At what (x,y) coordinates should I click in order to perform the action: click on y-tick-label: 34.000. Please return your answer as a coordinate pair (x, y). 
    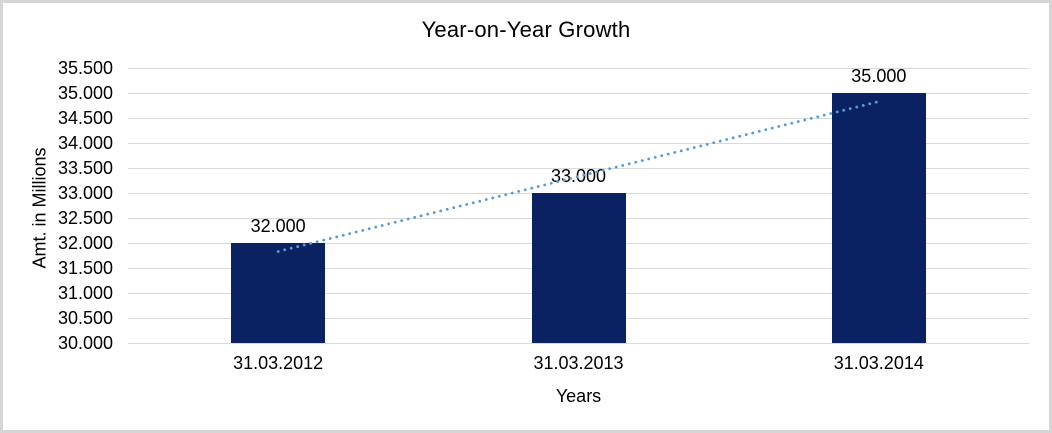
    Looking at the image, I should click on (85, 143).